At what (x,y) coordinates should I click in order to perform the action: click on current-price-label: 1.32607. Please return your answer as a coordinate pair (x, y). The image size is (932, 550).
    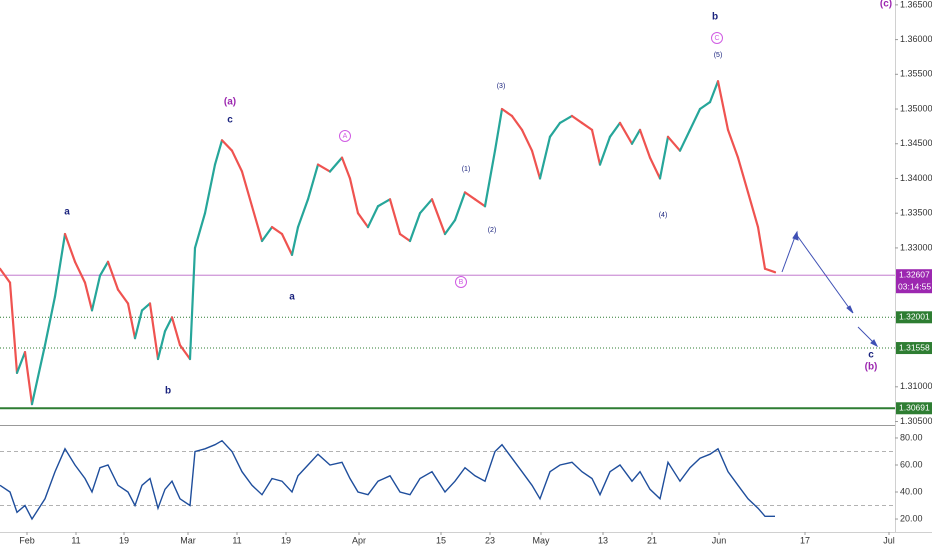
    Looking at the image, I should click on (914, 274).